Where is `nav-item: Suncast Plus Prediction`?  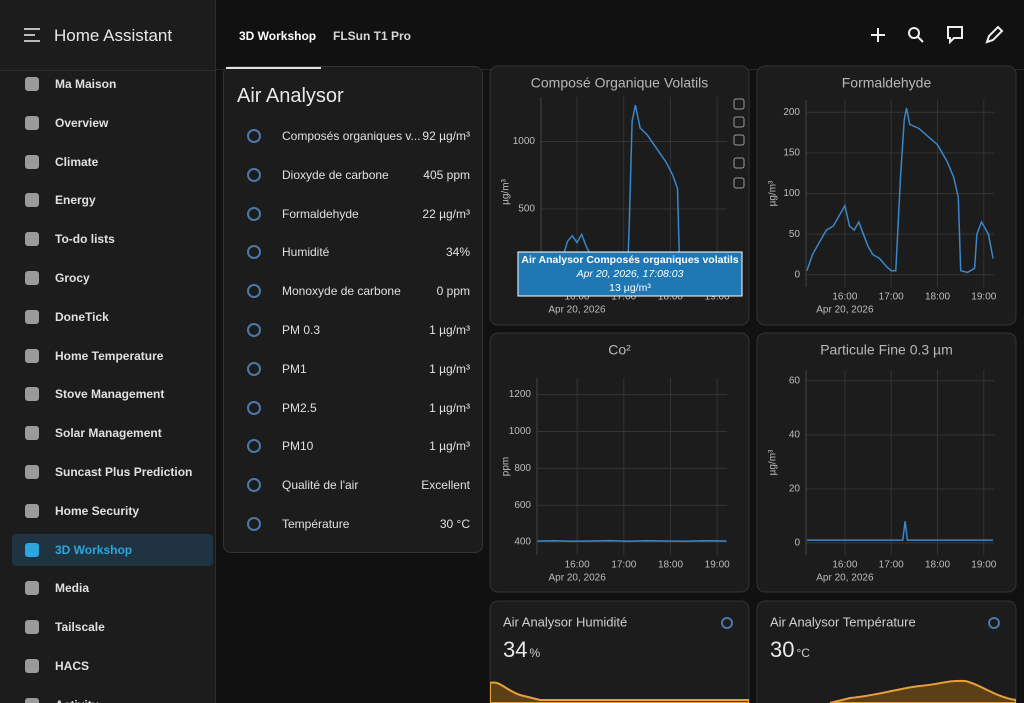
nav-item: Suncast Plus Prediction is located at coordinates (112, 472).